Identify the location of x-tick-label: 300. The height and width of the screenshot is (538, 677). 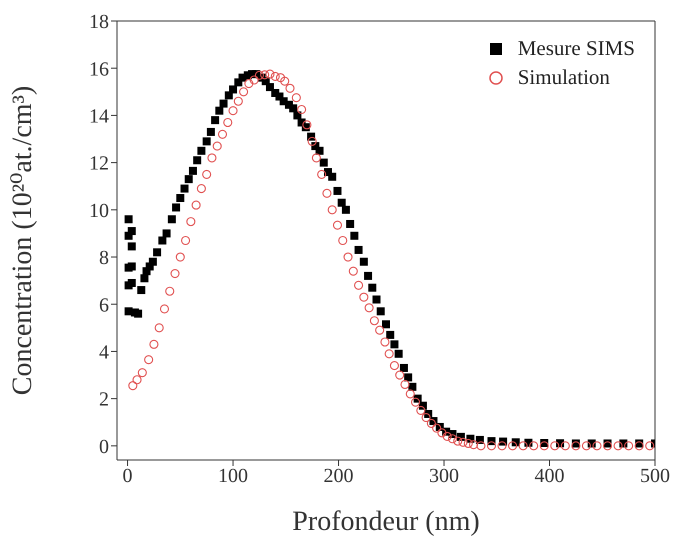
(444, 476).